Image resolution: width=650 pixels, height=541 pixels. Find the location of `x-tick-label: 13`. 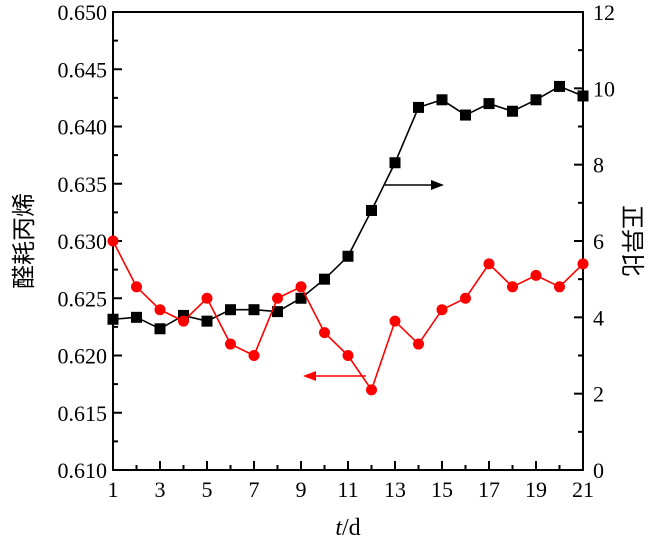

x-tick-label: 13 is located at coordinates (395, 489).